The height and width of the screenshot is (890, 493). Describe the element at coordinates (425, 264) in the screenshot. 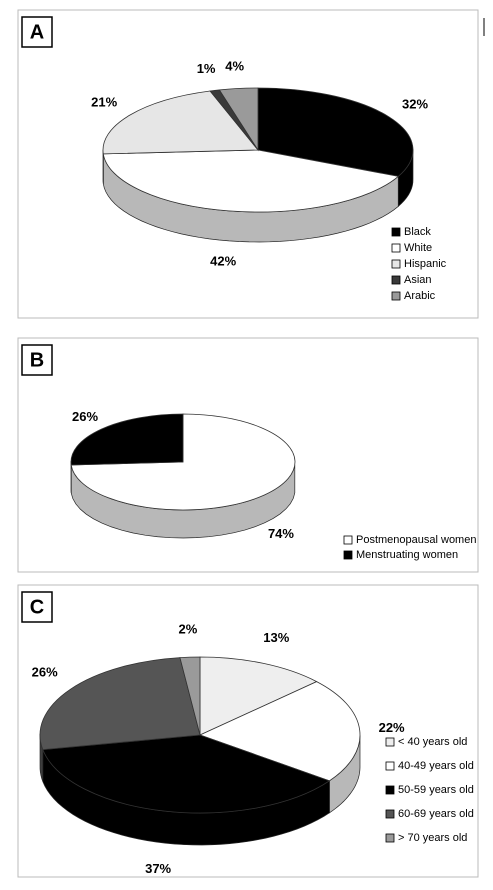

I see `legend-label: Hispanic` at that location.